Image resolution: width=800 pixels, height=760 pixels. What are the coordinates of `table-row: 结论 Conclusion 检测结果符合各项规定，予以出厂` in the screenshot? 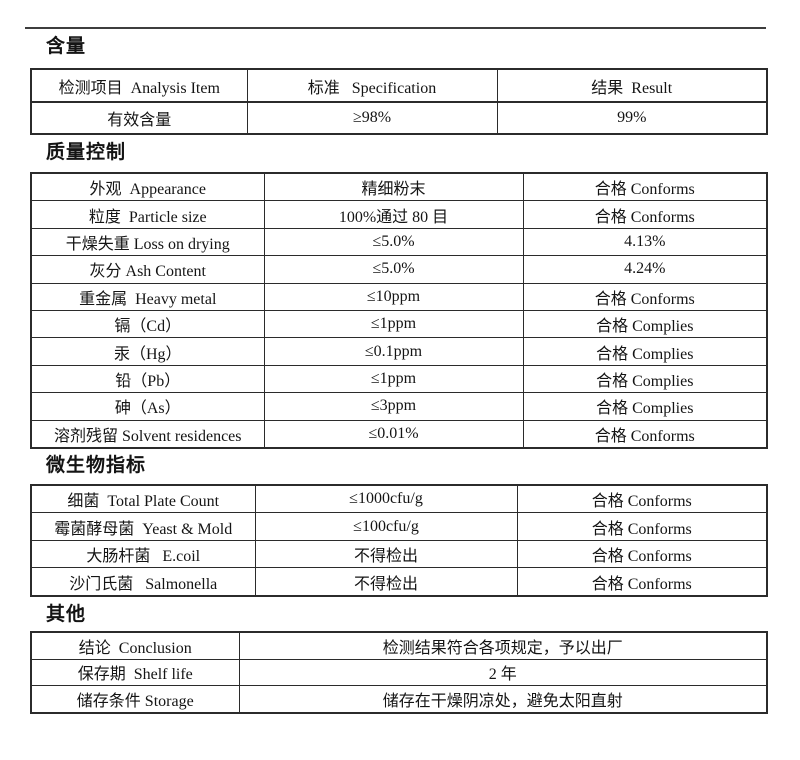 It's located at (399, 645).